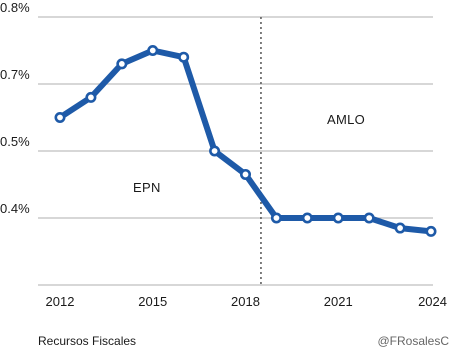 This screenshot has width=449, height=349. Describe the element at coordinates (60, 301) in the screenshot. I see `x-tick-label: 2012` at that location.